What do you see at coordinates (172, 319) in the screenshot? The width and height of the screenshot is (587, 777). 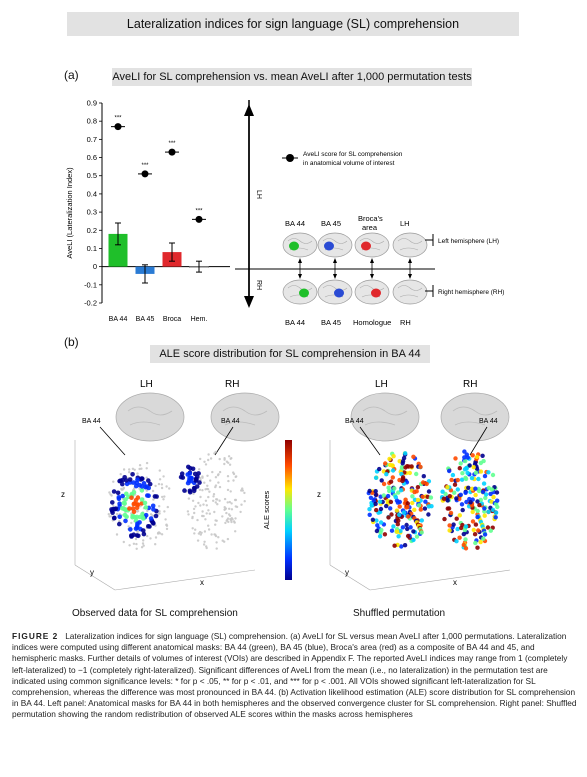 I see `x-tick-label: Broca` at bounding box center [172, 319].